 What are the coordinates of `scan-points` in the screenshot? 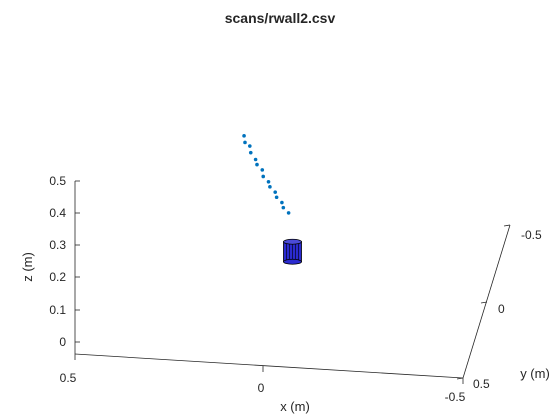 It's located at (266, 174).